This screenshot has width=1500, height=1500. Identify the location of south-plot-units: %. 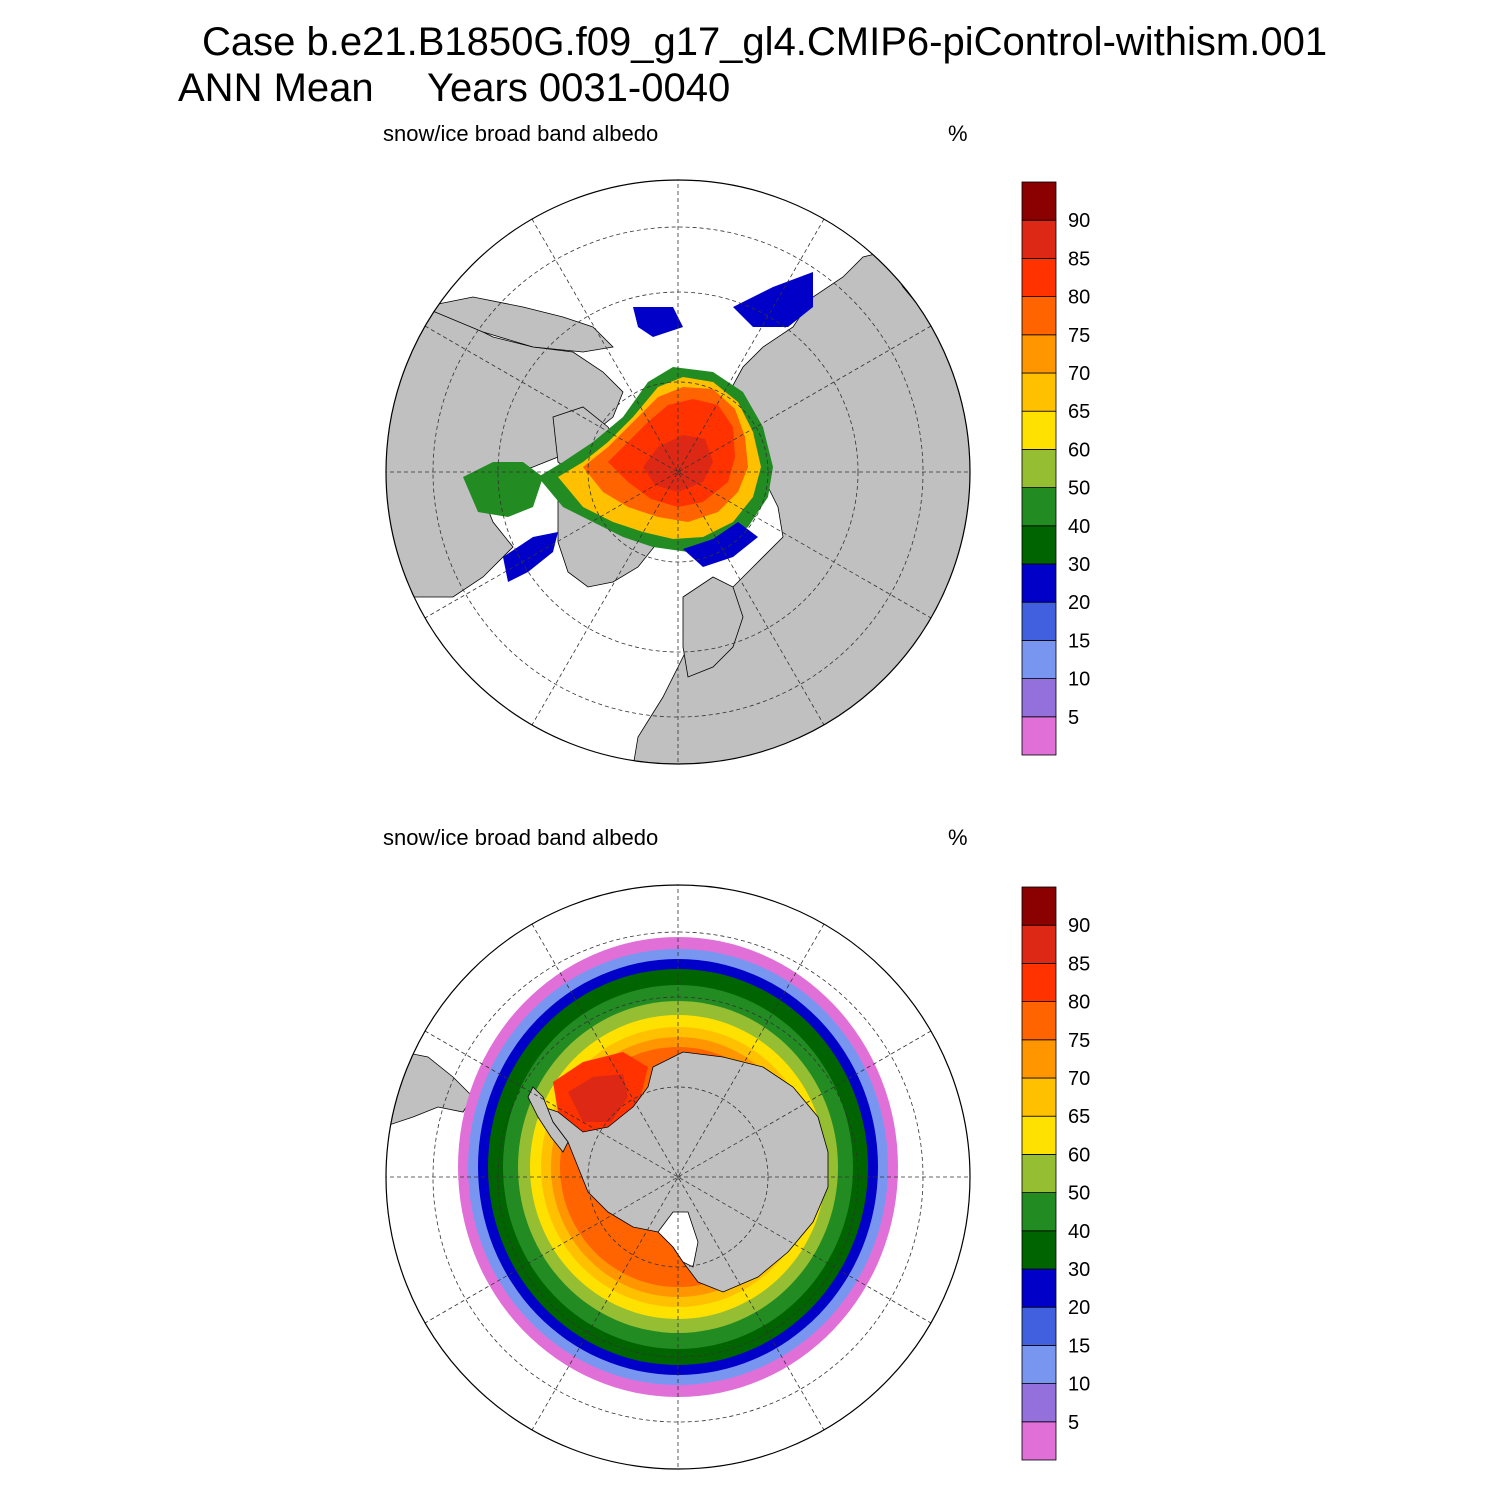
(958, 837).